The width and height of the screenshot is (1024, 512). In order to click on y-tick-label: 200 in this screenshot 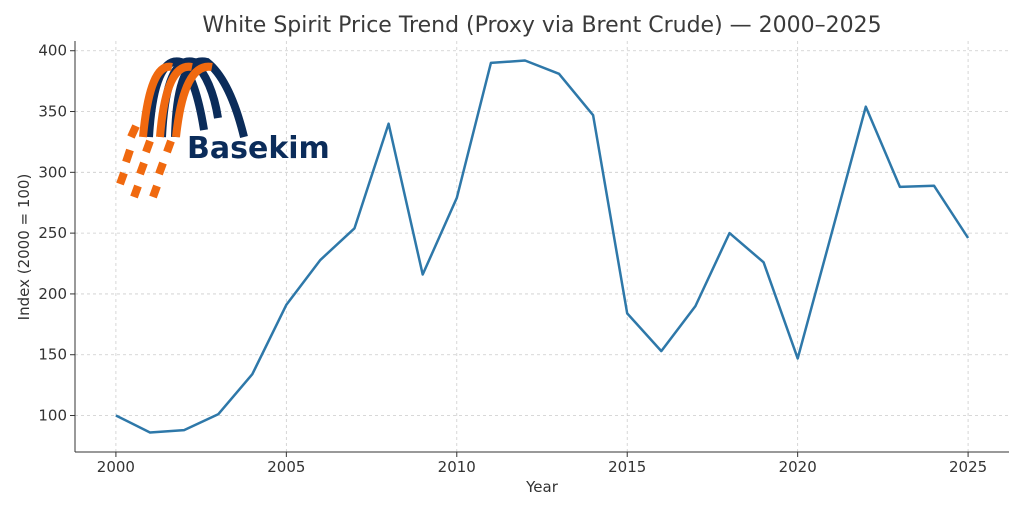, I will do `click(52, 294)`.